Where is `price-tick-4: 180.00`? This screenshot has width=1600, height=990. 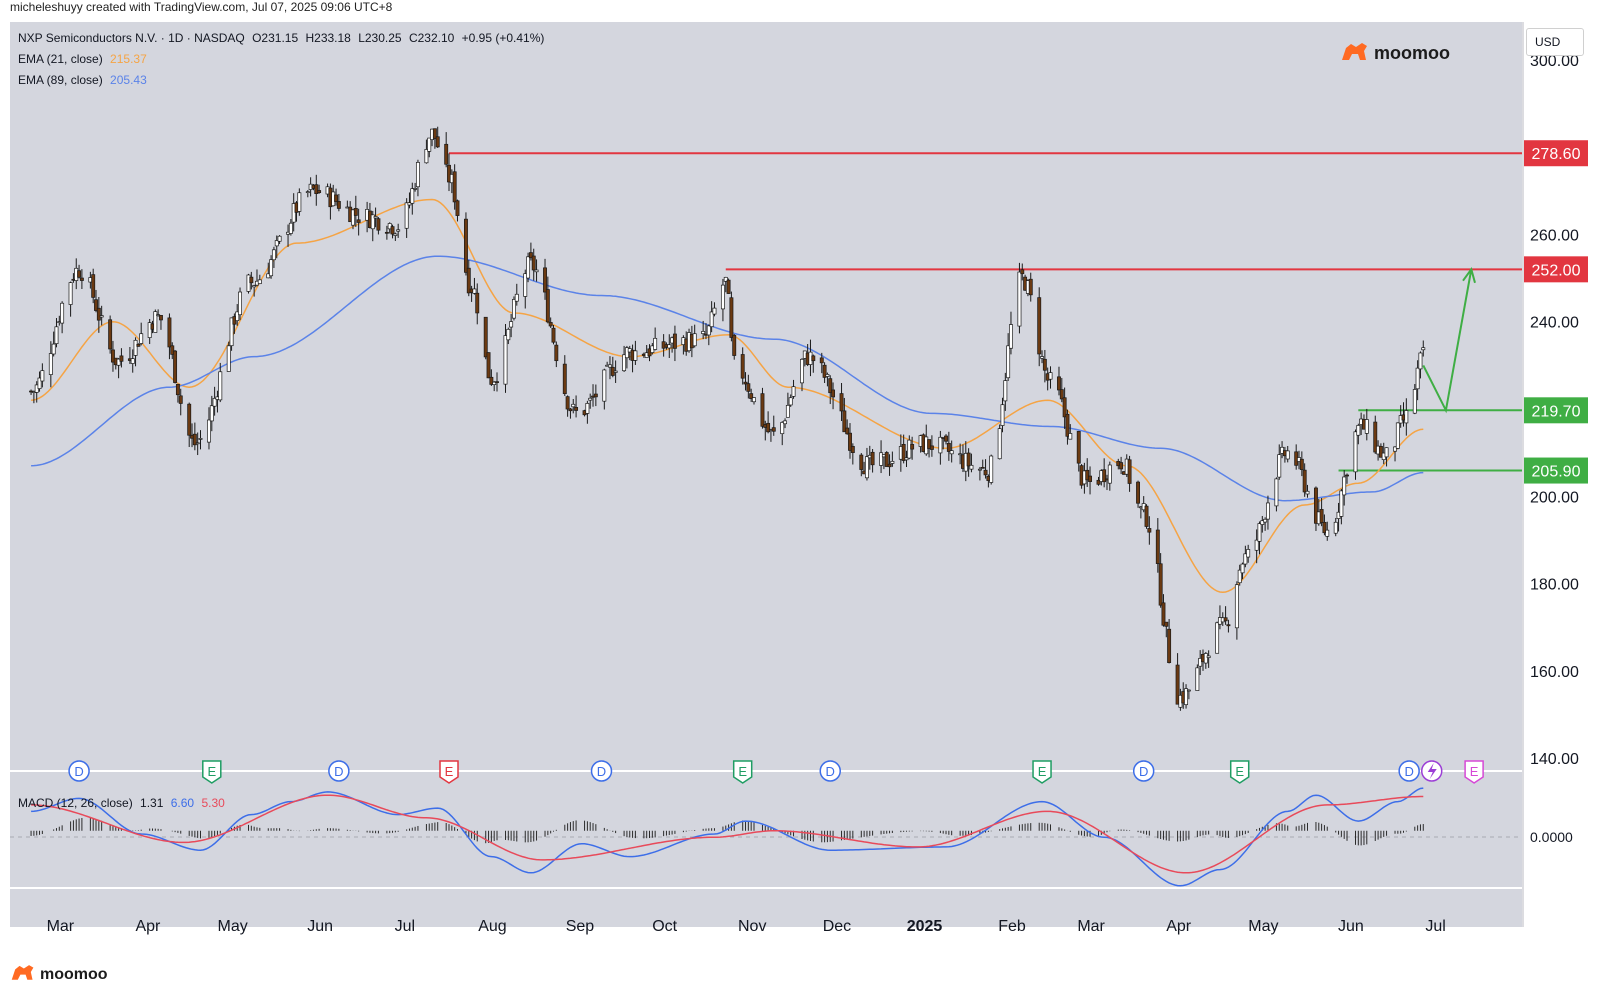
price-tick-4: 180.00 is located at coordinates (1554, 585).